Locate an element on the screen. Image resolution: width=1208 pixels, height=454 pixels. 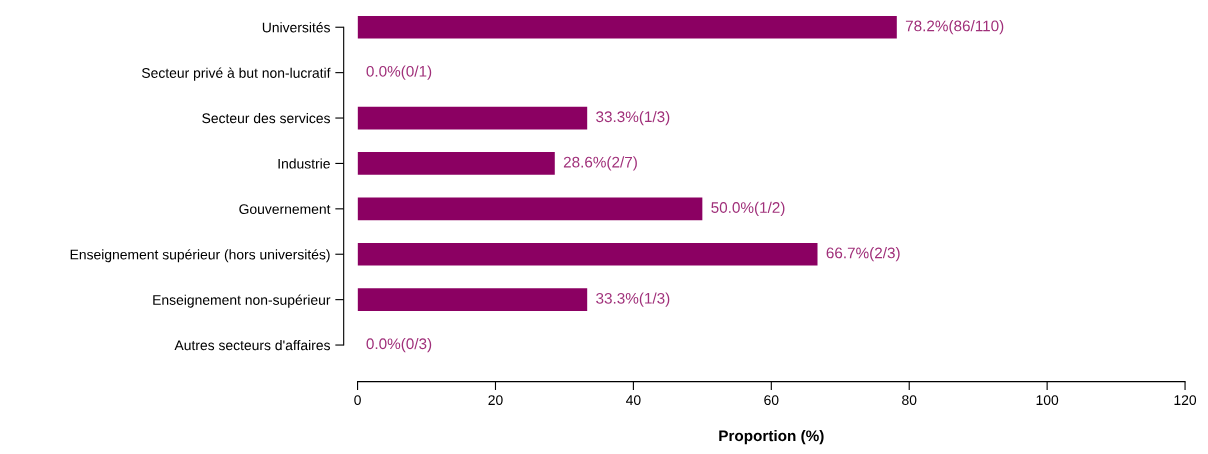
data-label: 50.0%(1/2) is located at coordinates (748, 208).